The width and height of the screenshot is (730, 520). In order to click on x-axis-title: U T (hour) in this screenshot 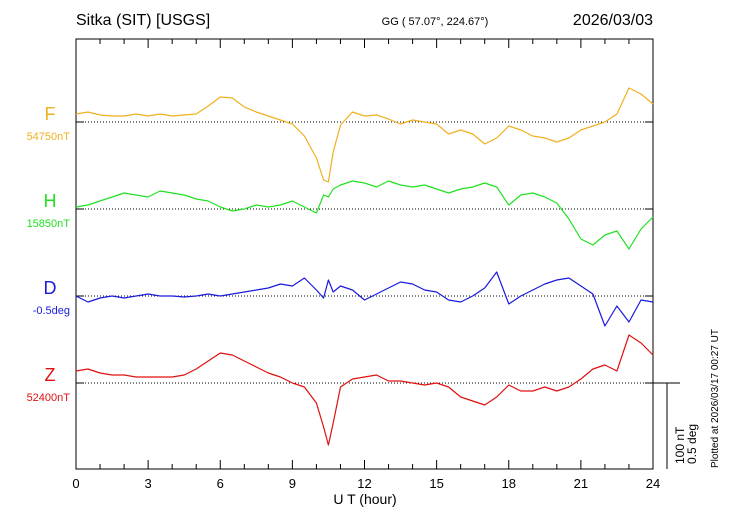, I will do `click(364, 499)`.